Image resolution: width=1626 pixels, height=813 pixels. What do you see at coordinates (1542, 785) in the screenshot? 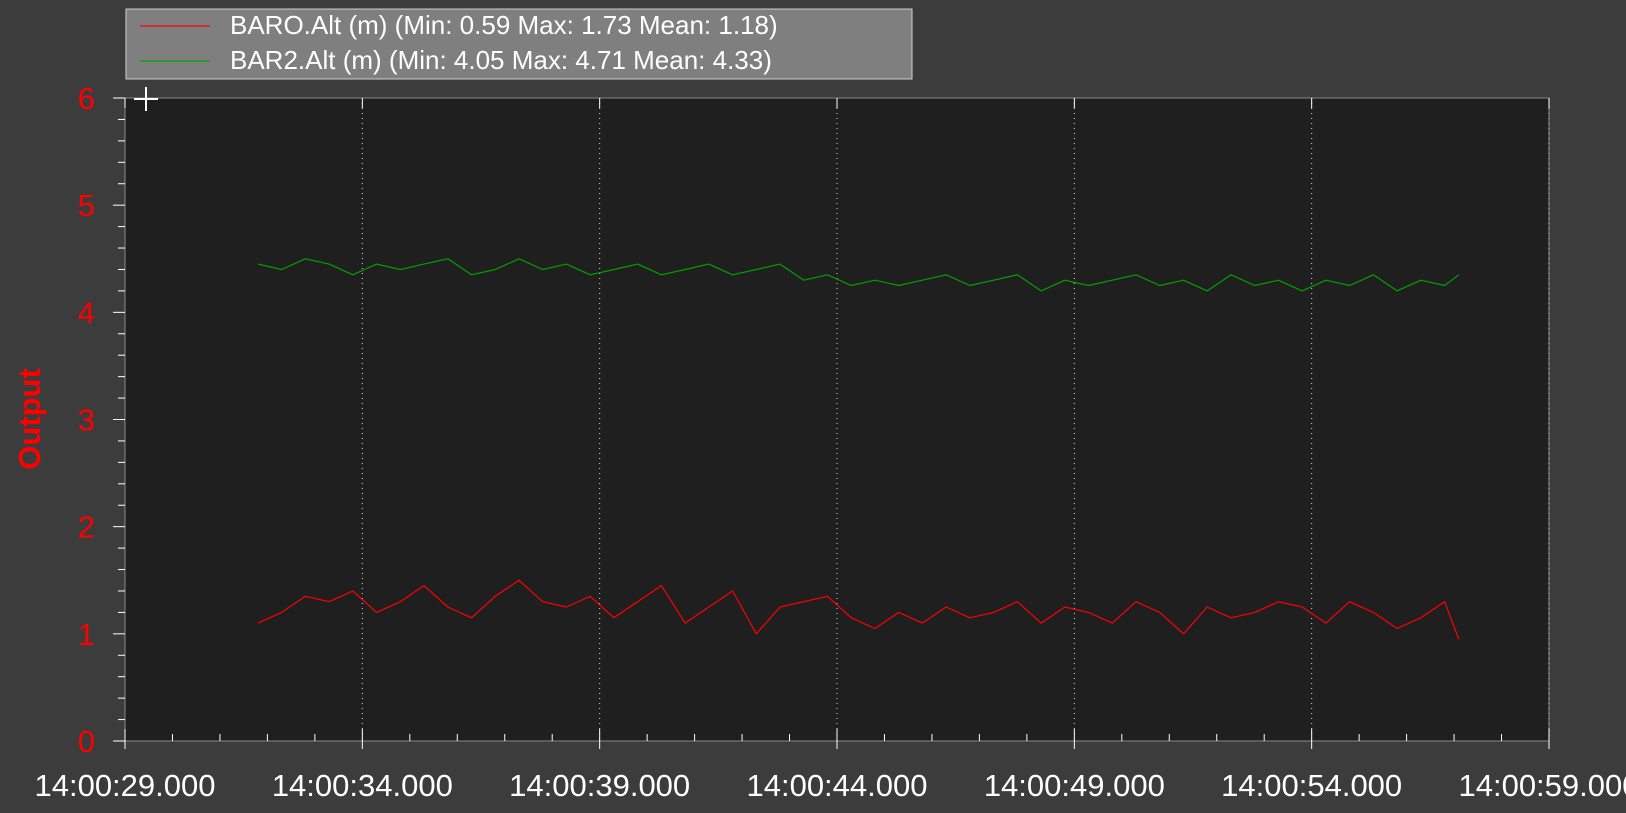
I see `x-tick-label: 14:00:59.000` at bounding box center [1542, 785].